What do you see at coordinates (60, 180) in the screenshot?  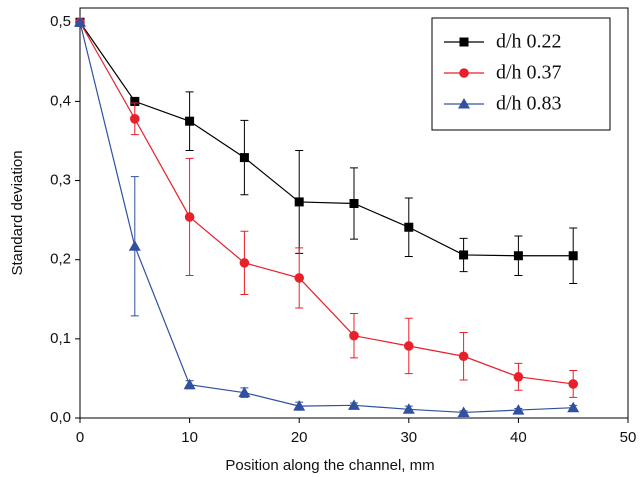 I see `y-tick-label: 0,3` at bounding box center [60, 180].